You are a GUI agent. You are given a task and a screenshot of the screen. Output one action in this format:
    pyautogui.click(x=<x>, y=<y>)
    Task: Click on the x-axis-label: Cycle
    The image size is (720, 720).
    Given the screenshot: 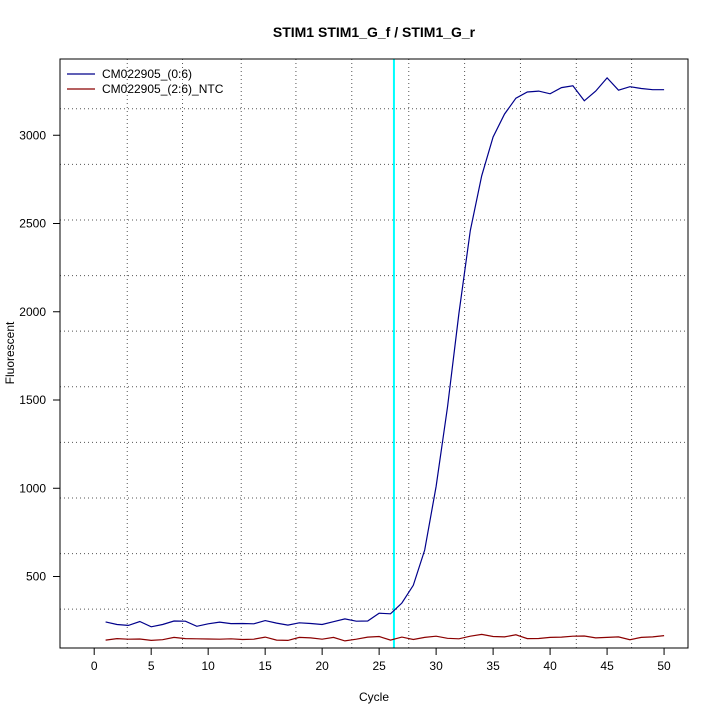 What is the action you would take?
    pyautogui.click(x=374, y=697)
    